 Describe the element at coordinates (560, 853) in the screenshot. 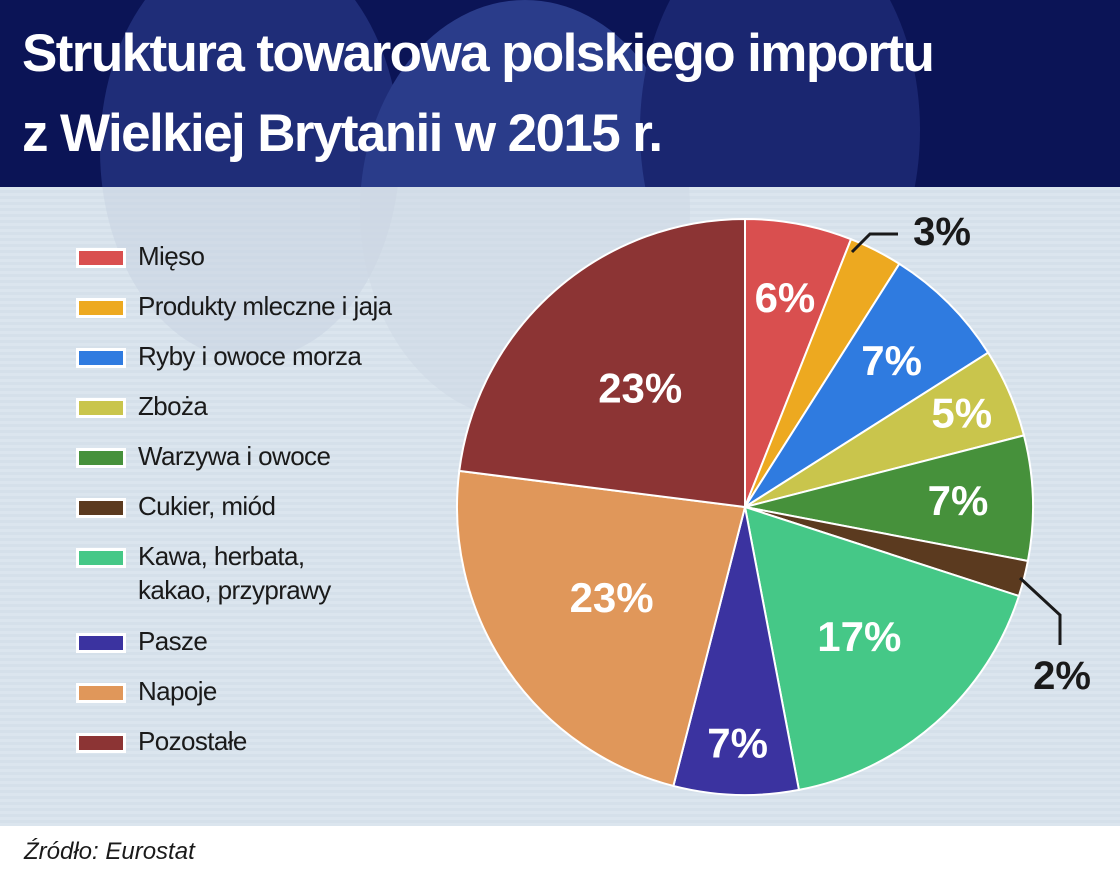

I see `footer: Źródło: Eurostat` at that location.